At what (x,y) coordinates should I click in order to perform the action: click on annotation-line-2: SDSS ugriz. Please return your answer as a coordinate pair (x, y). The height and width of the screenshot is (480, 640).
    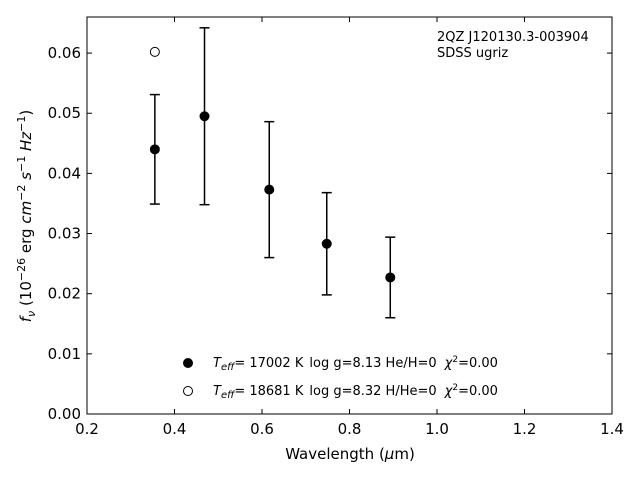
    Looking at the image, I should click on (472, 53).